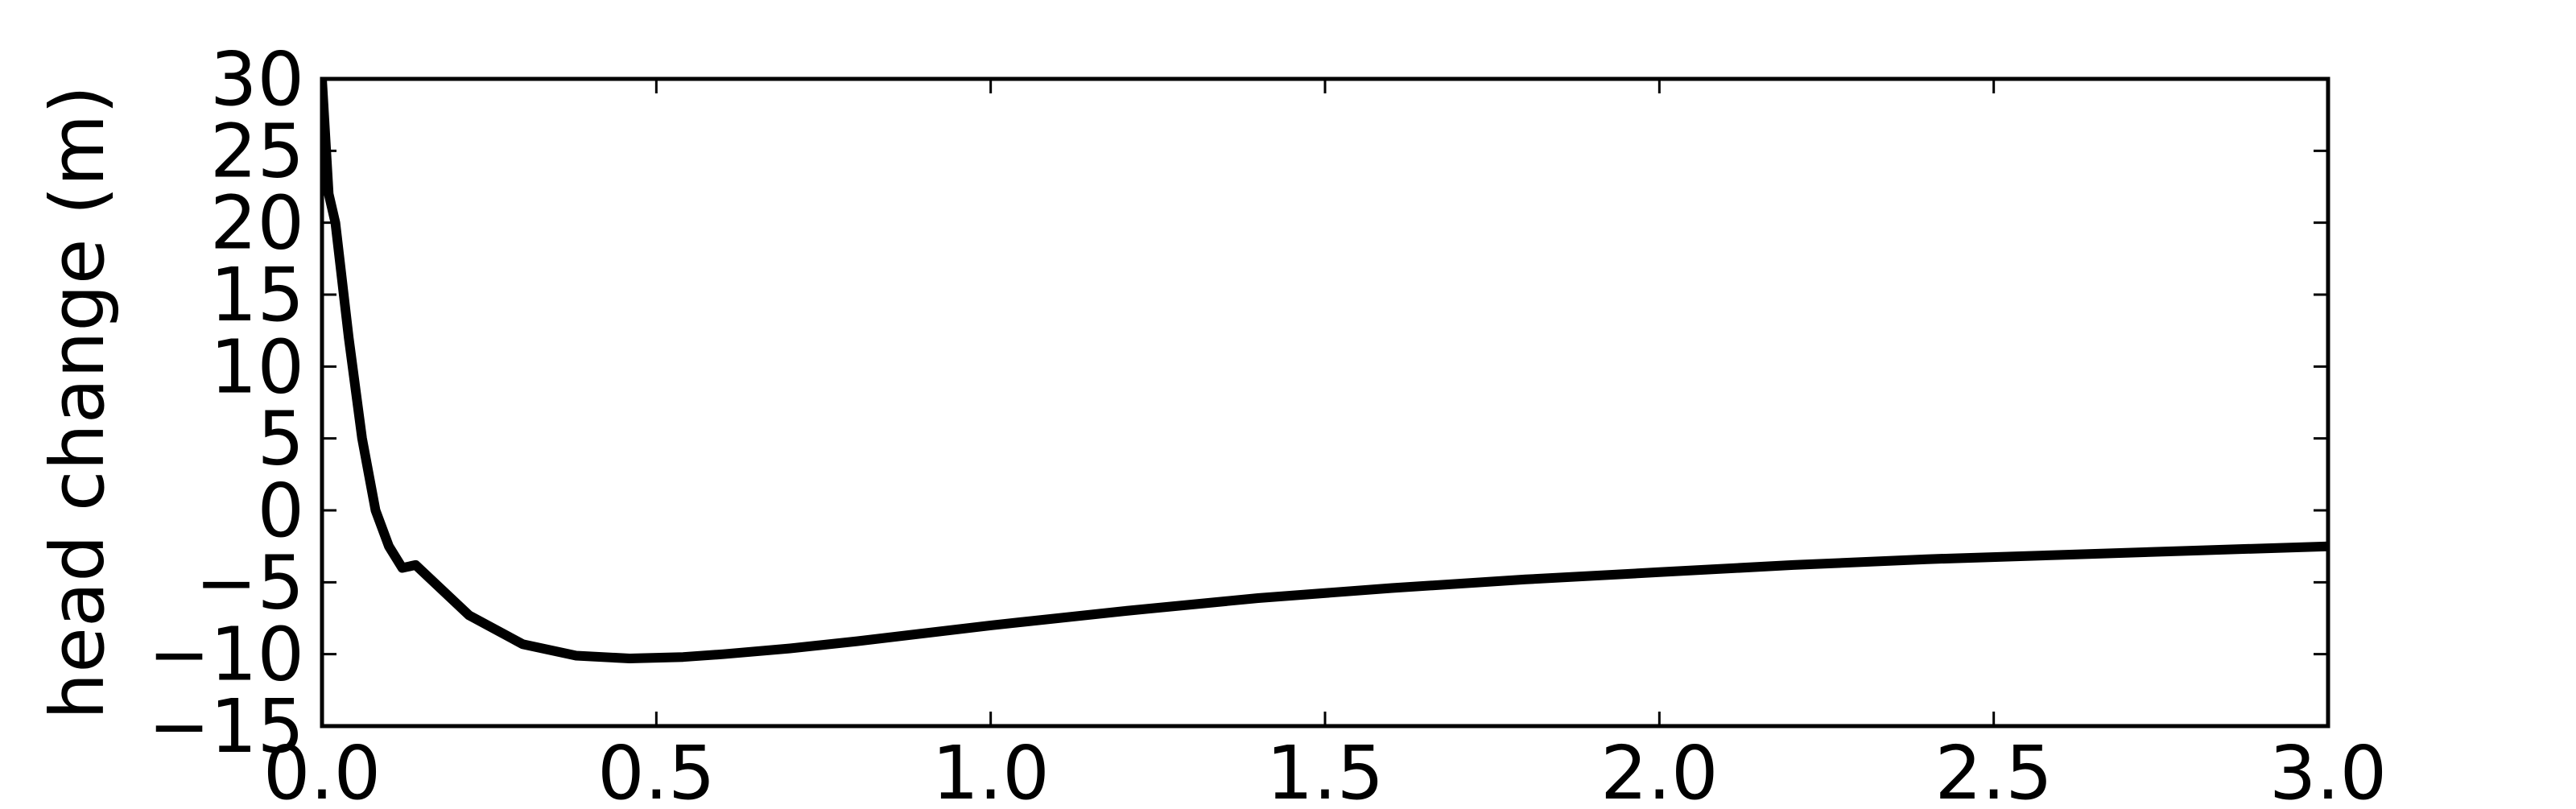 This screenshot has height=809, width=2576. Describe the element at coordinates (656, 768) in the screenshot. I see `x-tick-label: 0.5` at that location.